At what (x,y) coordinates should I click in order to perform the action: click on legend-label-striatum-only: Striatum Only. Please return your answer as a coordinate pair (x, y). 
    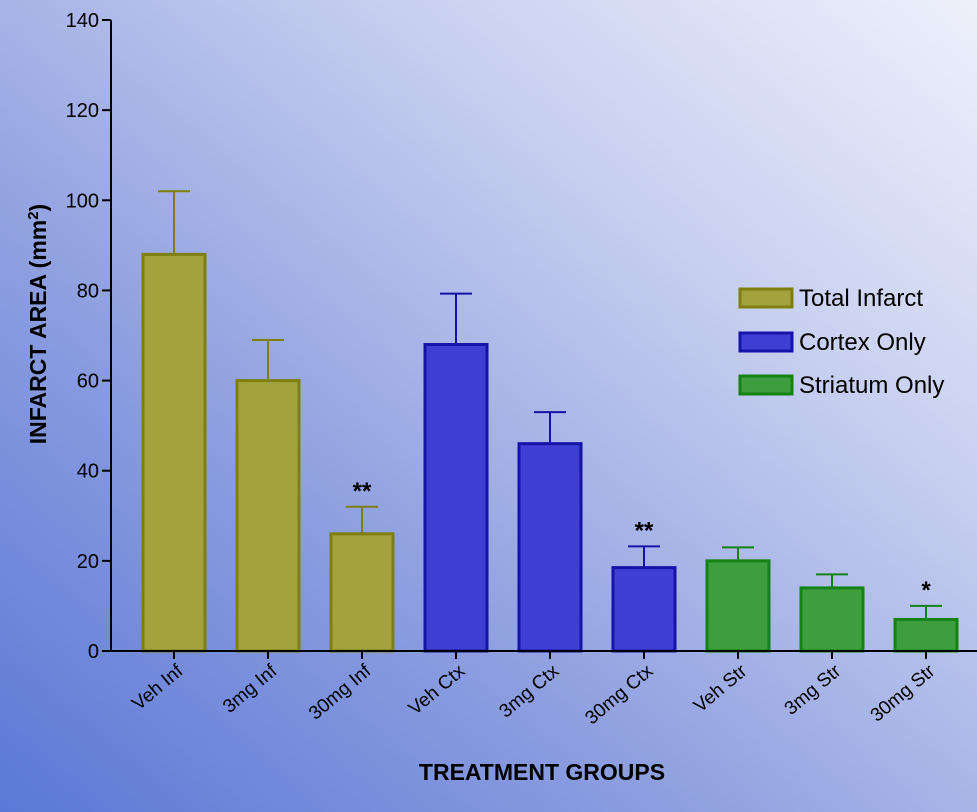
    Looking at the image, I should click on (871, 385).